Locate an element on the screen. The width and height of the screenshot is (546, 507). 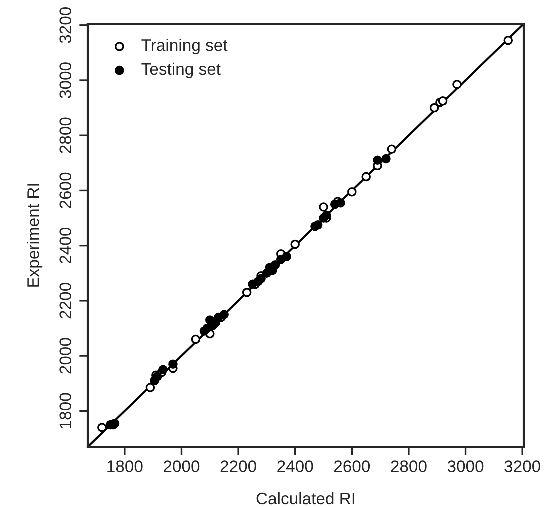
x-tick-label: 2400 is located at coordinates (296, 466).